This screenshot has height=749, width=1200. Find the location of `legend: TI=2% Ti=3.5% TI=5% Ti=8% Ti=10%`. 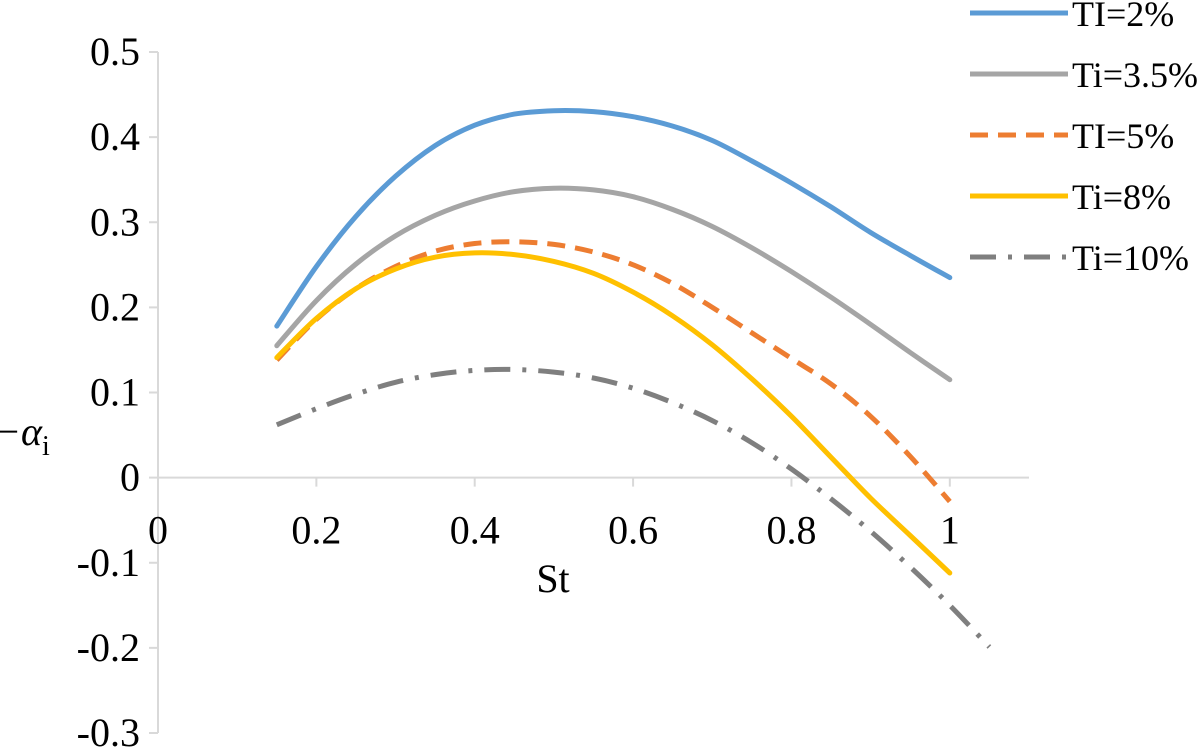

legend: TI=2% Ti=3.5% TI=5% Ti=8% Ti=10% is located at coordinates (1084, 139).